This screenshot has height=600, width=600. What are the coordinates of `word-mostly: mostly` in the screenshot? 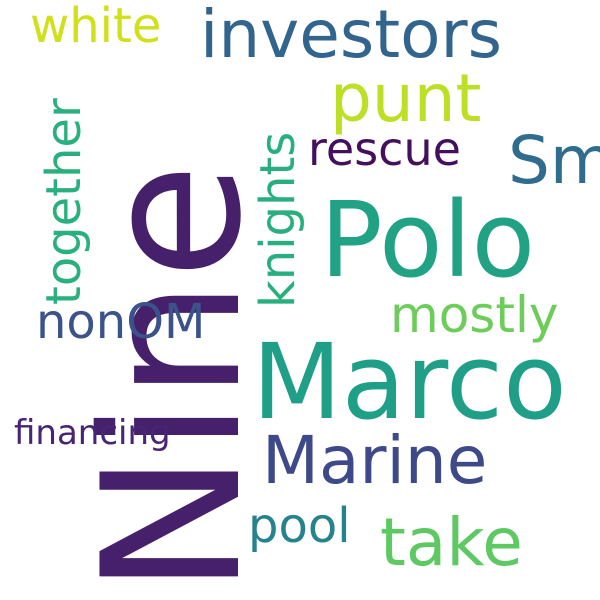 It's located at (474, 315).